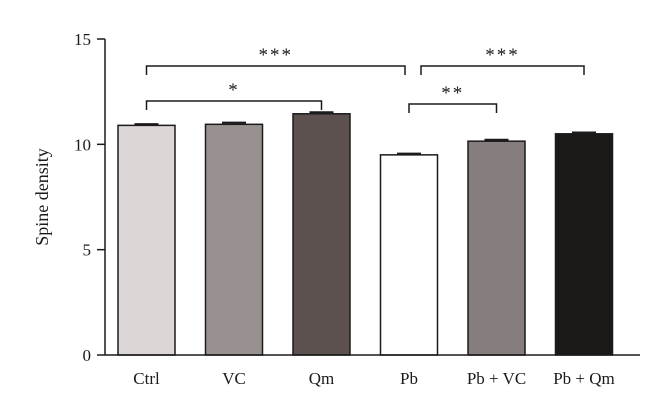  Describe the element at coordinates (42, 197) in the screenshot. I see `y-axis-label: Spine density` at that location.